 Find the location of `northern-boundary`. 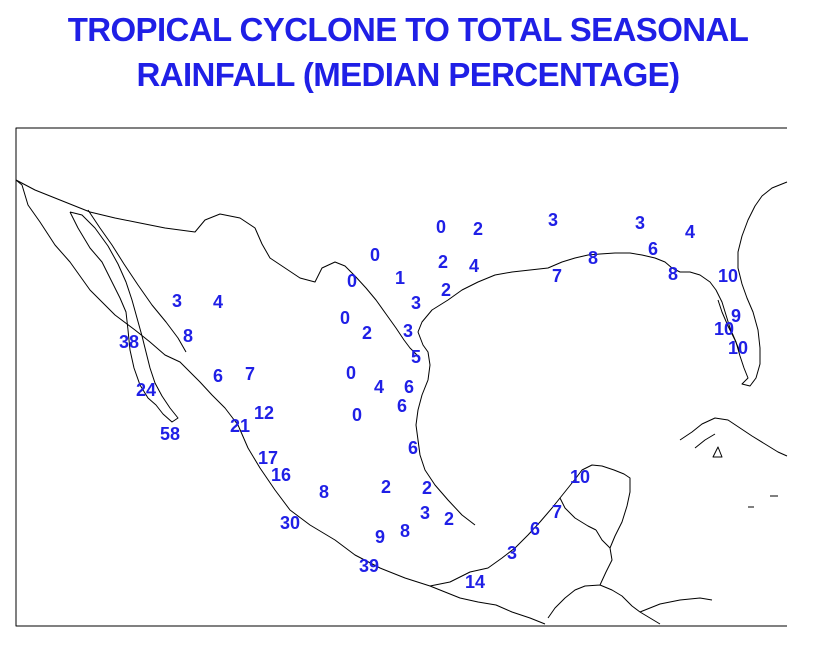

northern-boundary is located at coordinates (217, 268).